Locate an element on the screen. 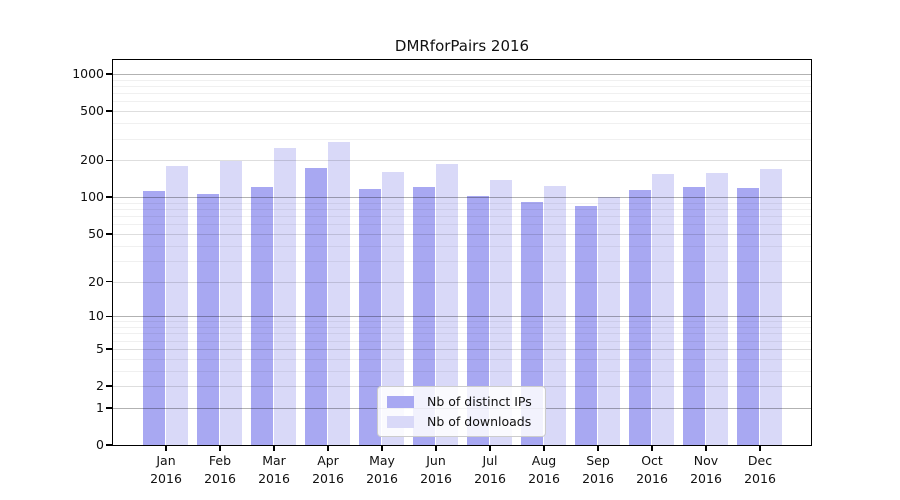 This screenshot has width=900, height=500. bar-distinct-ips-apr is located at coordinates (316, 306).